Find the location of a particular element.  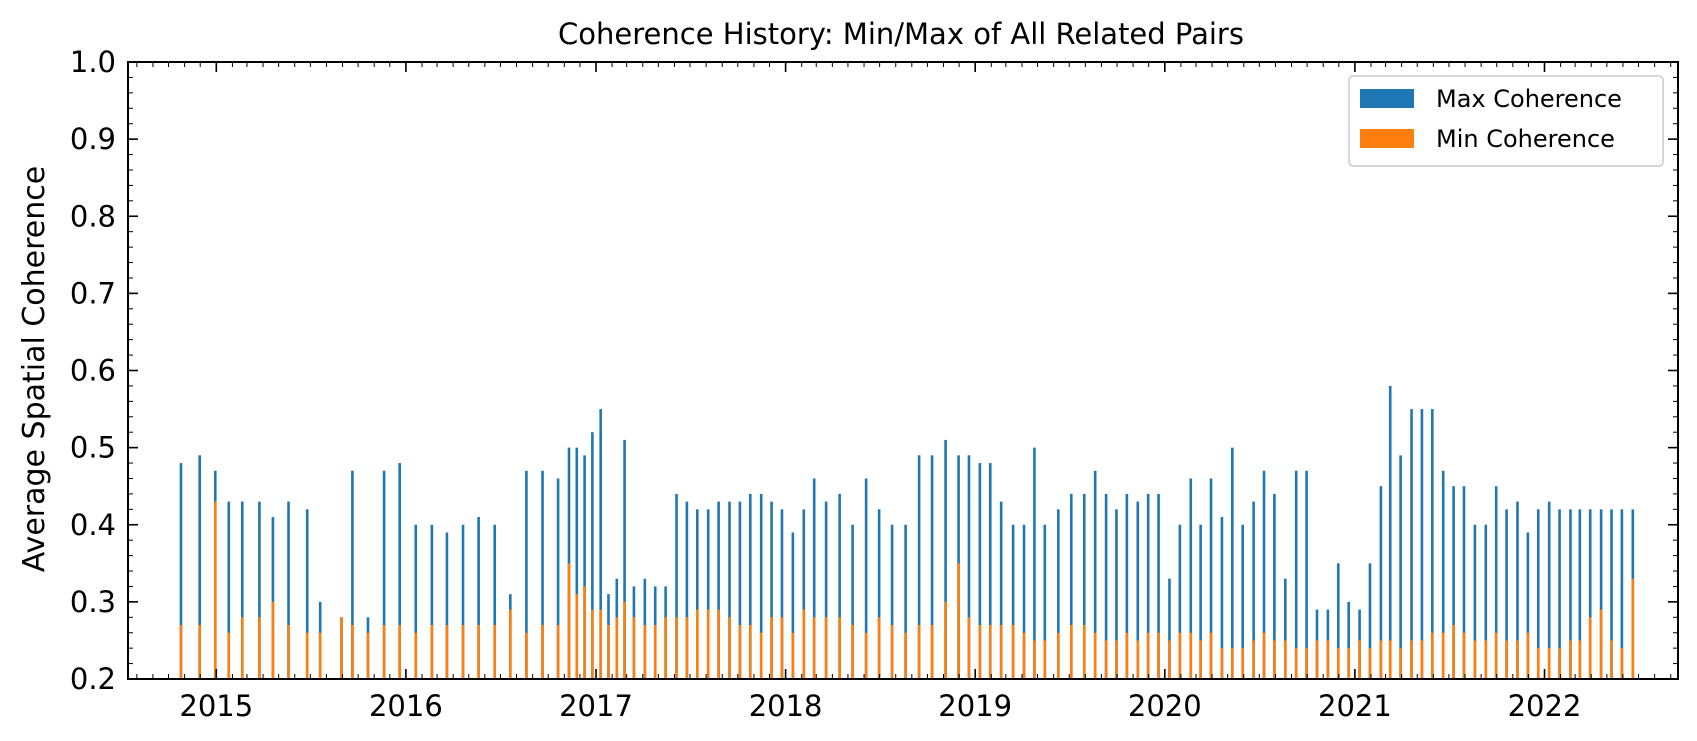

x-tick-label: 2016 is located at coordinates (406, 706).